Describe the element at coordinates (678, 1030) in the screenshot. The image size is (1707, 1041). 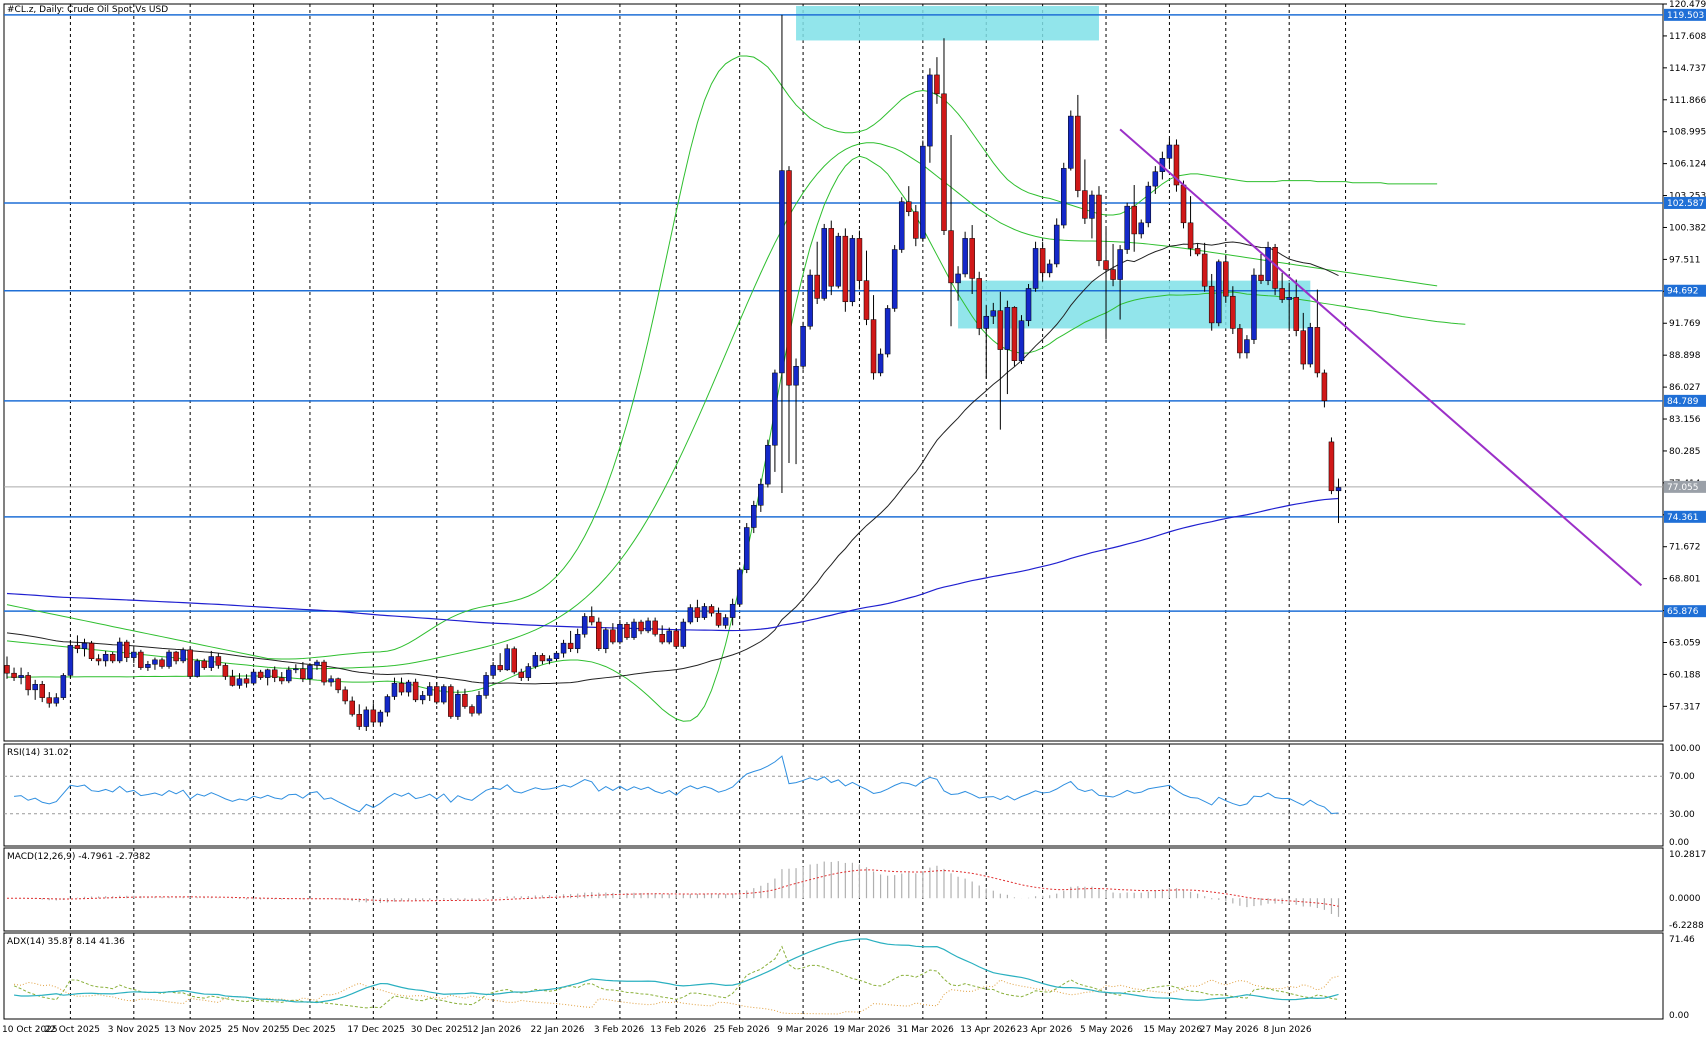
I see `date-tick-label: 13 Feb 2026` at that location.